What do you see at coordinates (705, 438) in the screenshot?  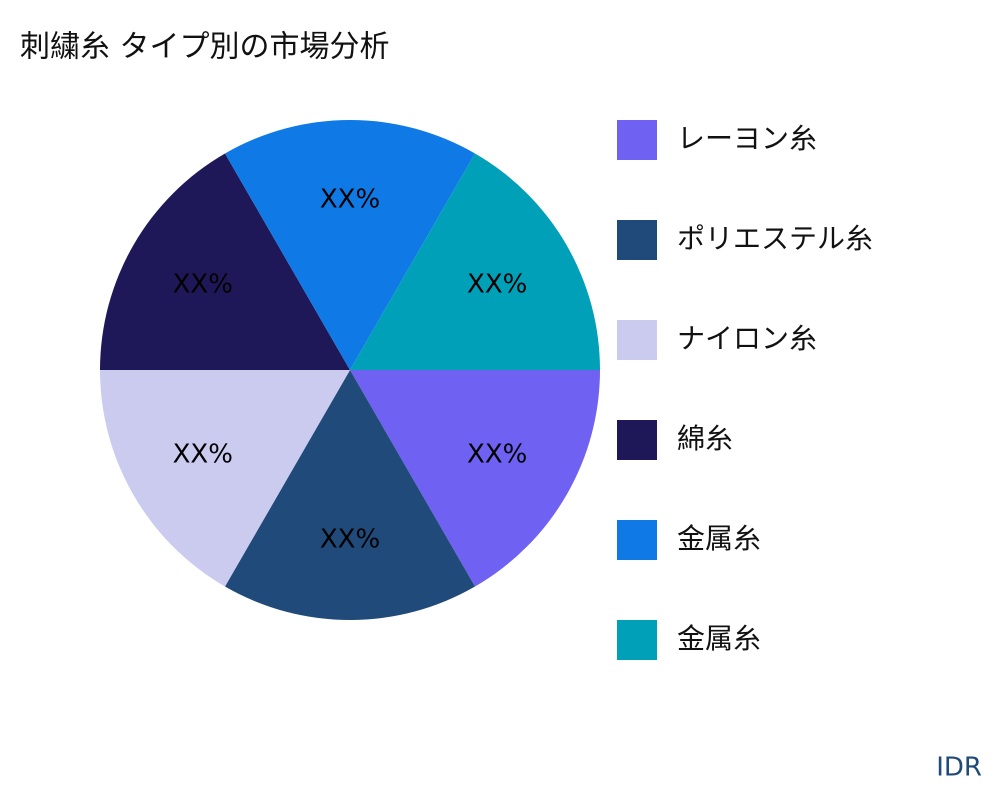 I see `legend-label: 綿糸` at bounding box center [705, 438].